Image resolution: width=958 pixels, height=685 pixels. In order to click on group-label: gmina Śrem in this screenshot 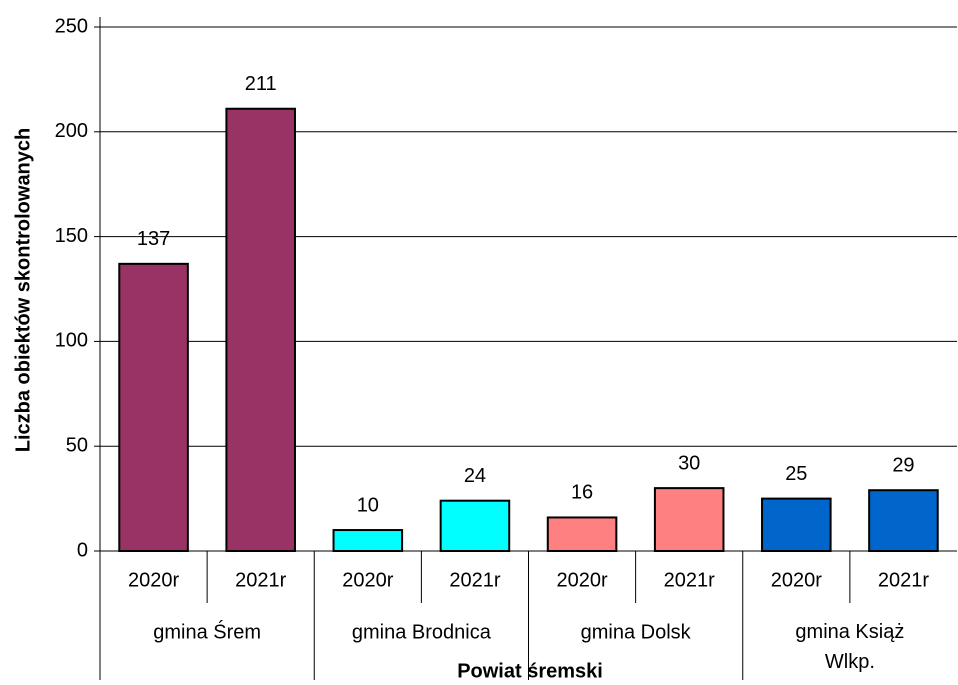, I will do `click(207, 631)`.